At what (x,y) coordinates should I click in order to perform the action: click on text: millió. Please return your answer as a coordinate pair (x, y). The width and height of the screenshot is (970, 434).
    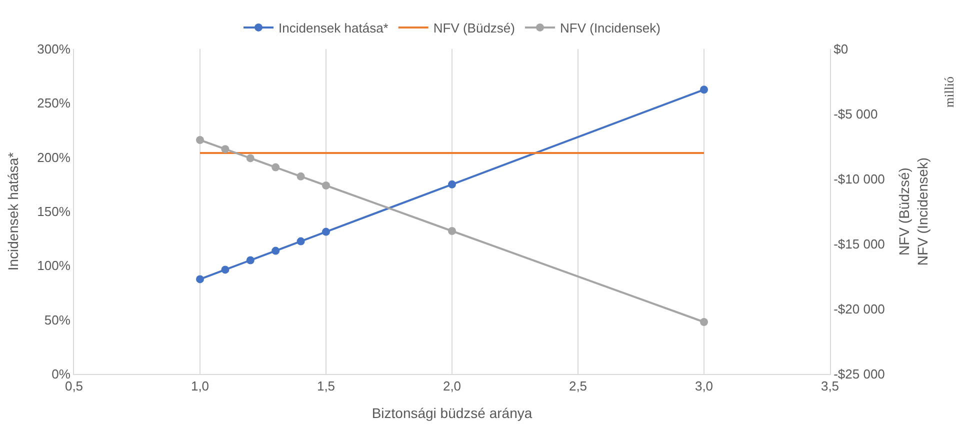
    Looking at the image, I should click on (949, 92).